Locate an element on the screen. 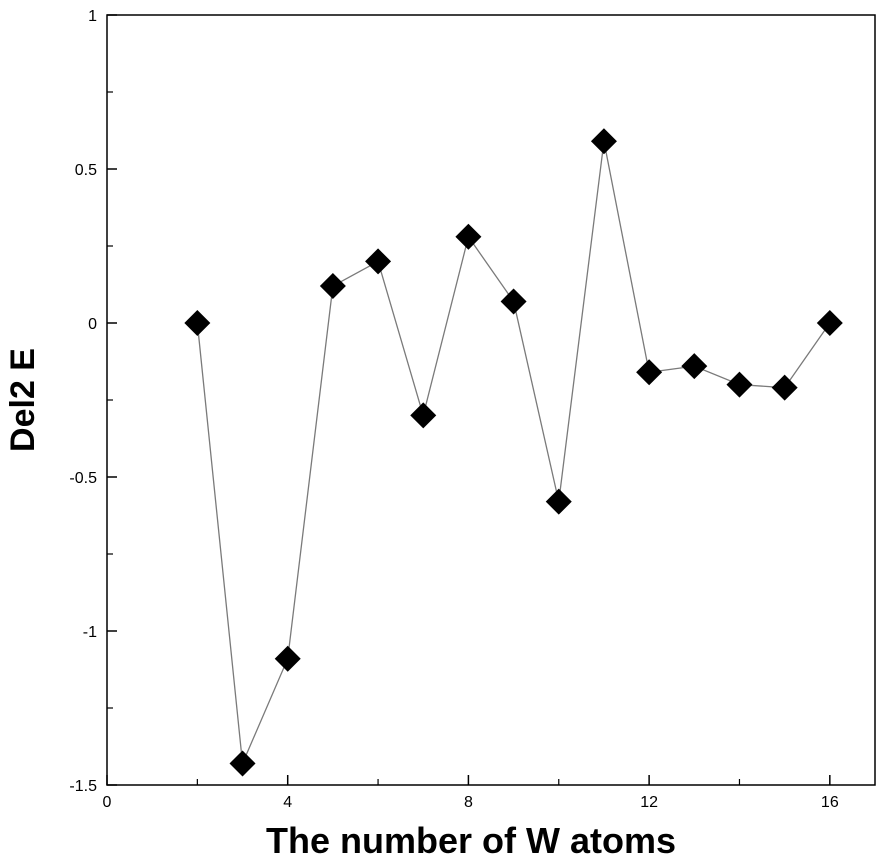 This screenshot has width=886, height=864. y-tick-label: 0 is located at coordinates (92, 324).